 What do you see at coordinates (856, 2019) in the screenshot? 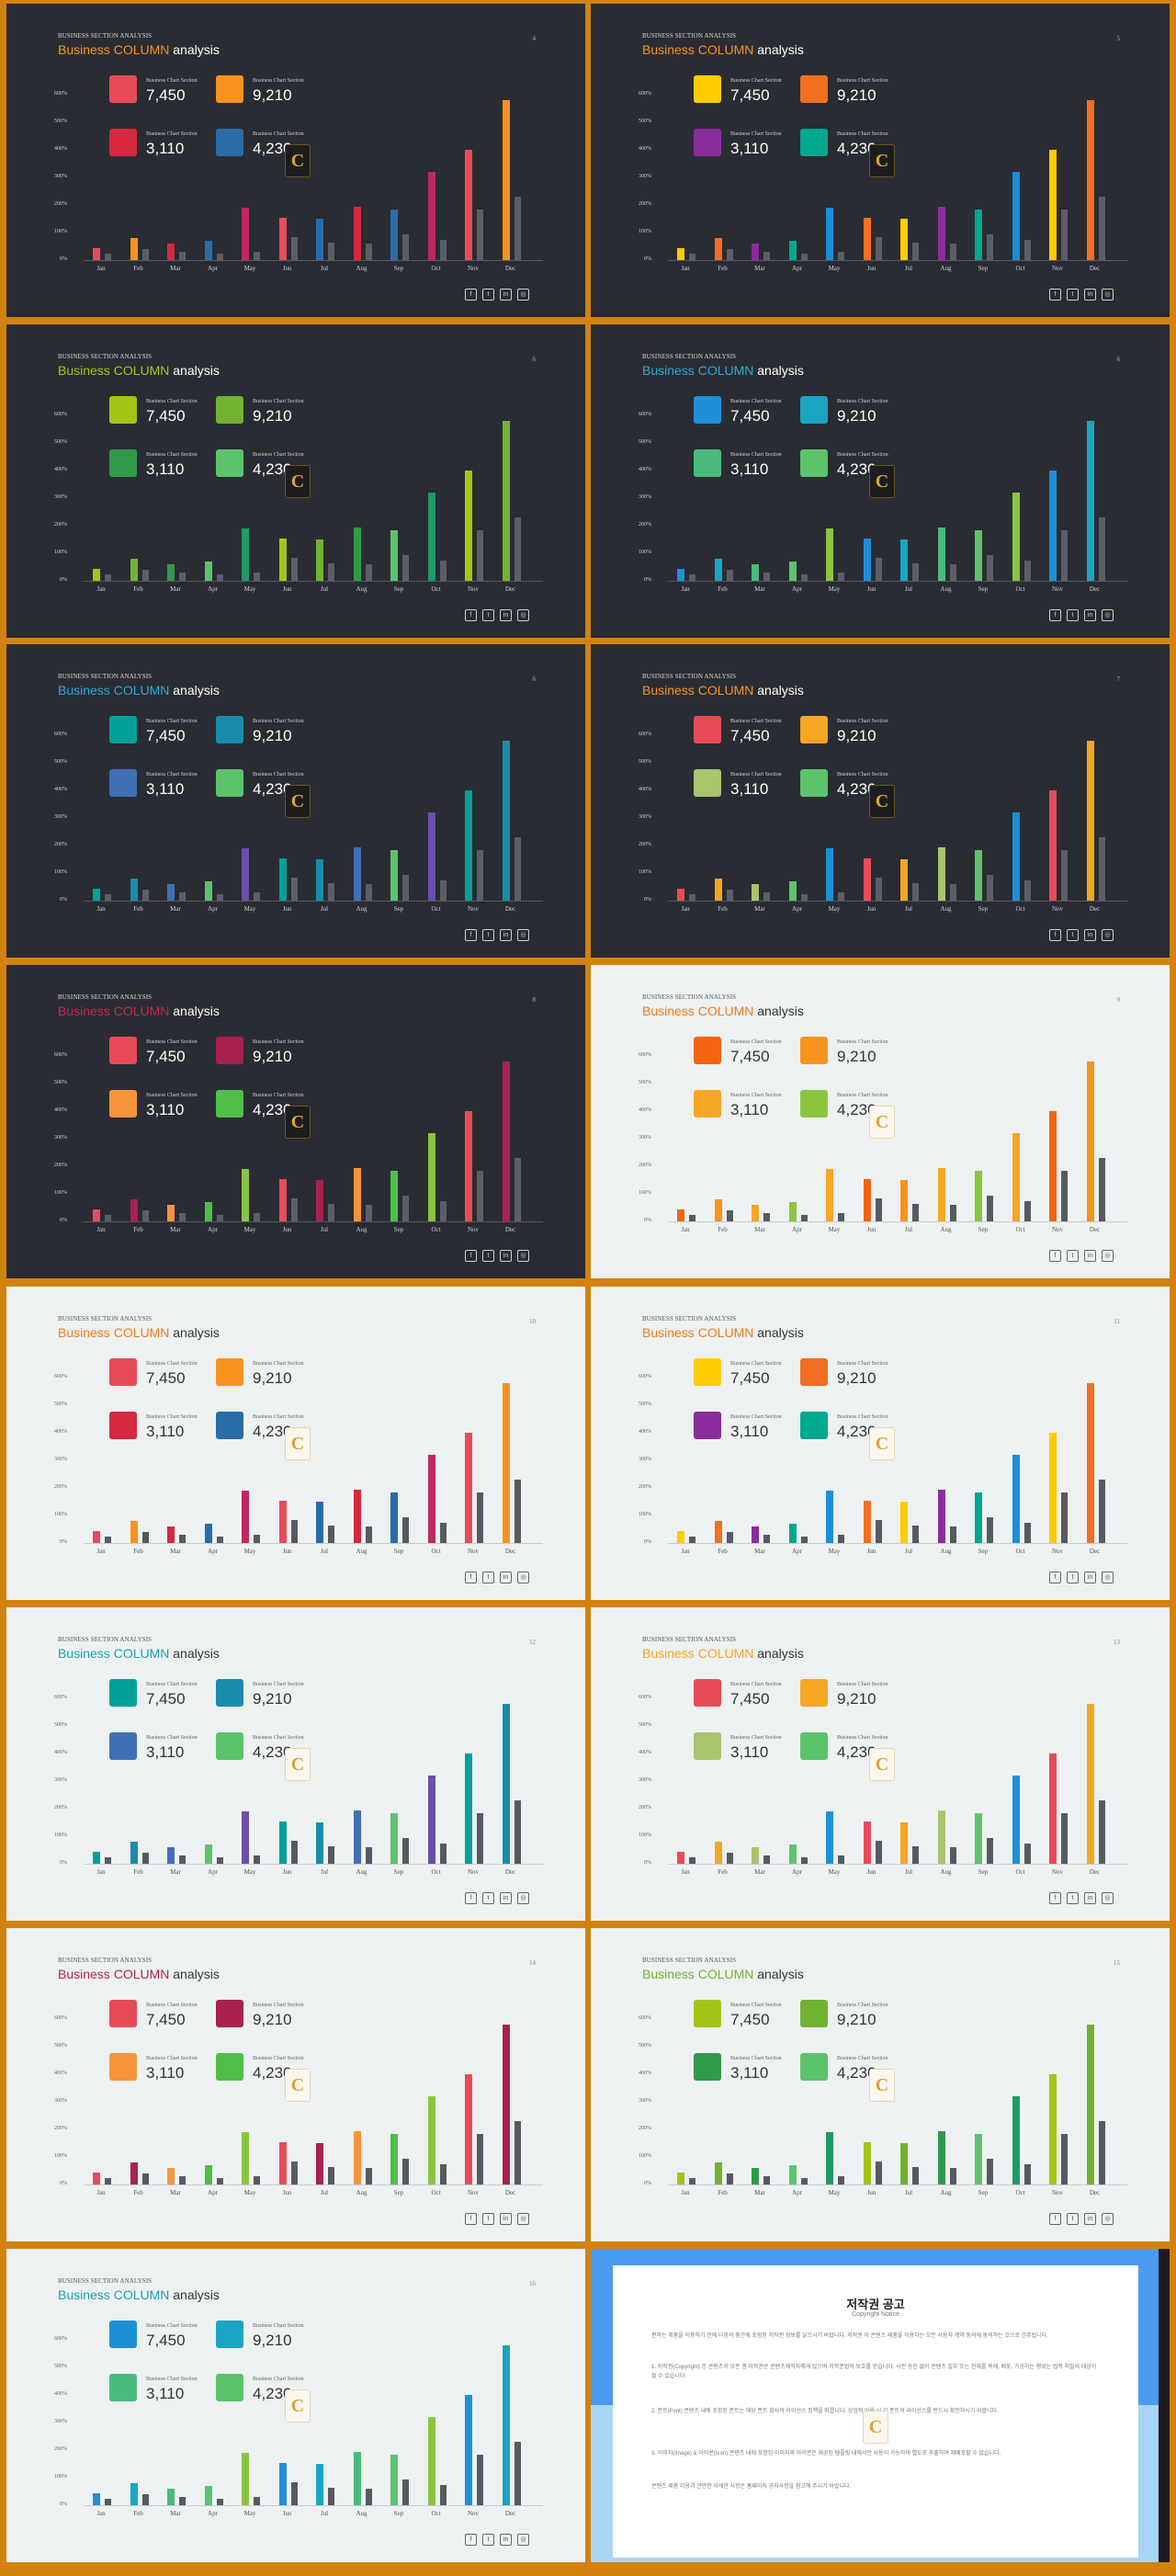
I see `stat-value: 9,210` at bounding box center [856, 2019].